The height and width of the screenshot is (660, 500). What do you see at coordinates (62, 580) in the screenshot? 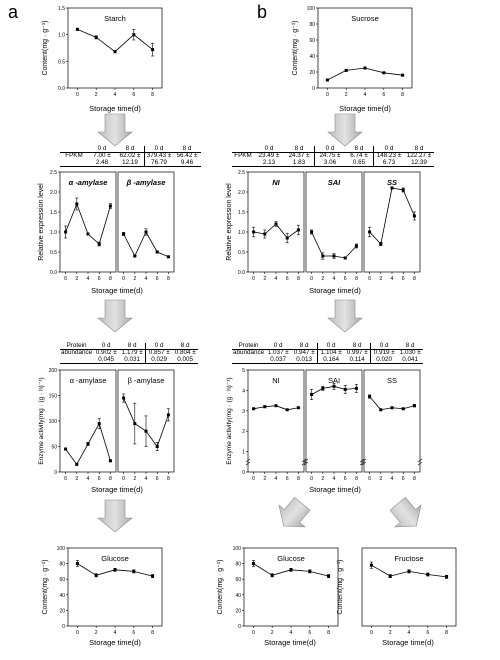
I see `y-tick-label: 60` at bounding box center [62, 580].